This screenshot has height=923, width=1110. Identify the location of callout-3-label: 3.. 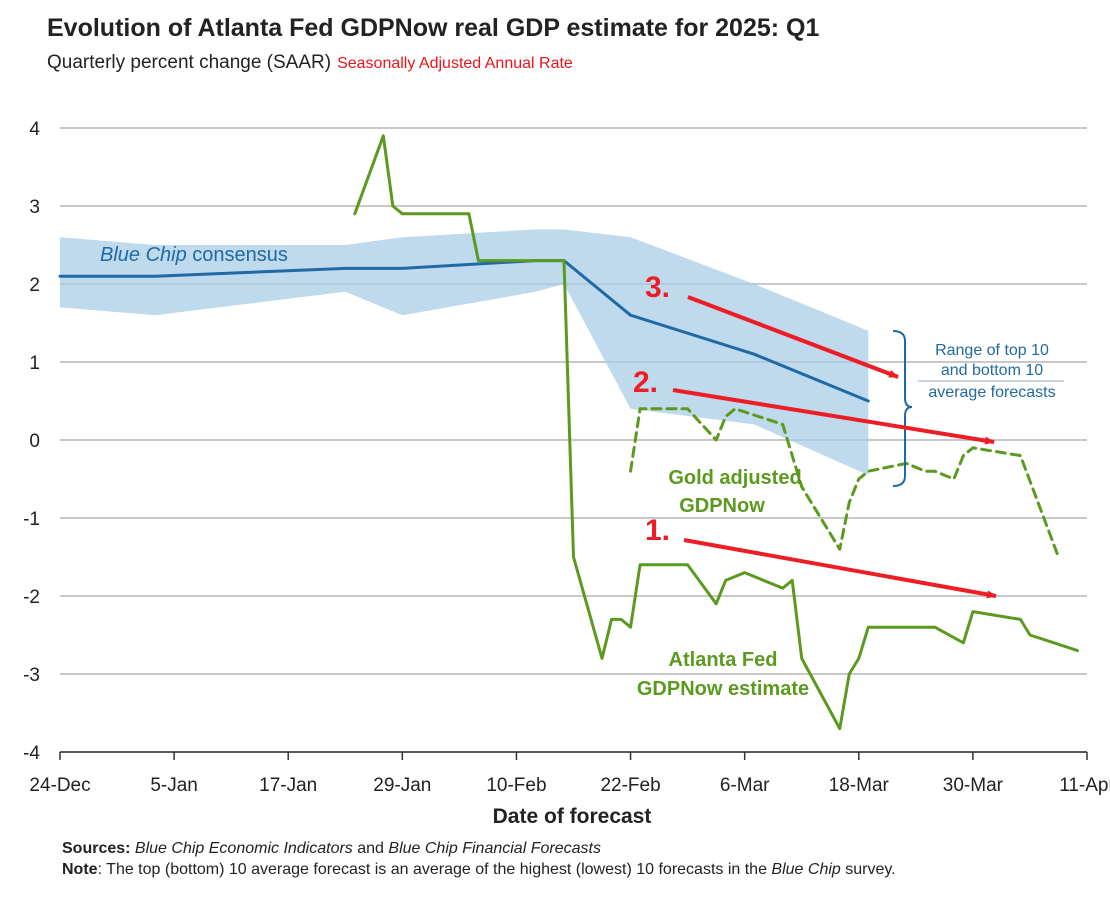
(657, 287).